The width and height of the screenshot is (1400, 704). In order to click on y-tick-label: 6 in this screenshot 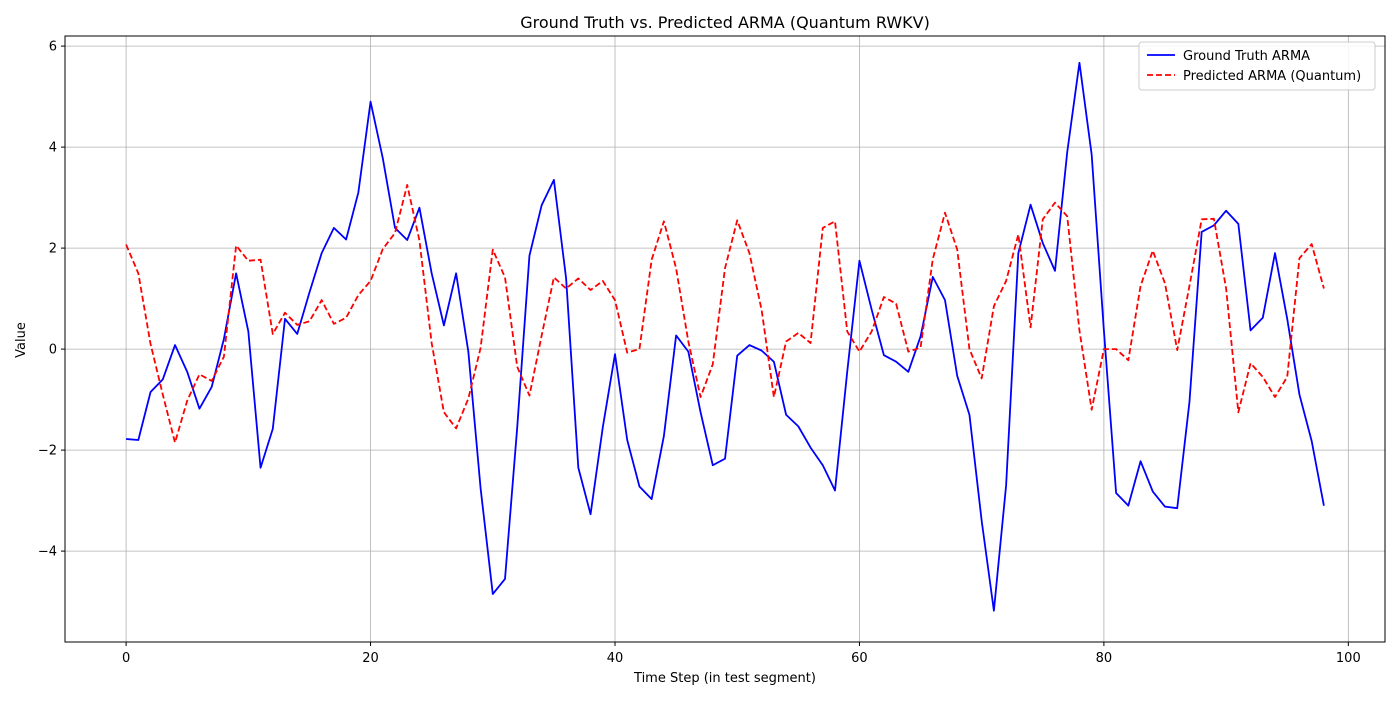, I will do `click(53, 47)`.